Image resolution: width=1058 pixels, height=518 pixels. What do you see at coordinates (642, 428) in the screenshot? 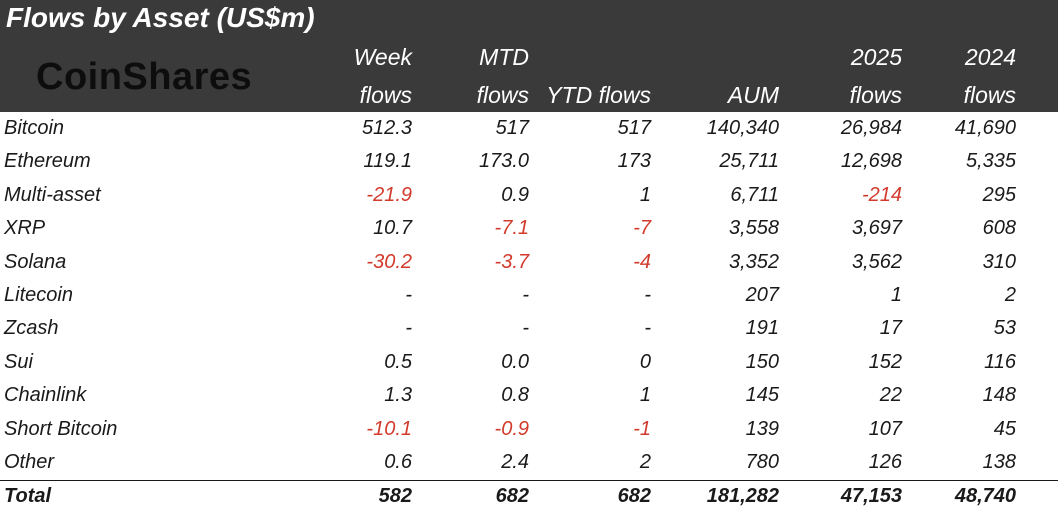
I see `ytd-flows-cell: -1` at bounding box center [642, 428].